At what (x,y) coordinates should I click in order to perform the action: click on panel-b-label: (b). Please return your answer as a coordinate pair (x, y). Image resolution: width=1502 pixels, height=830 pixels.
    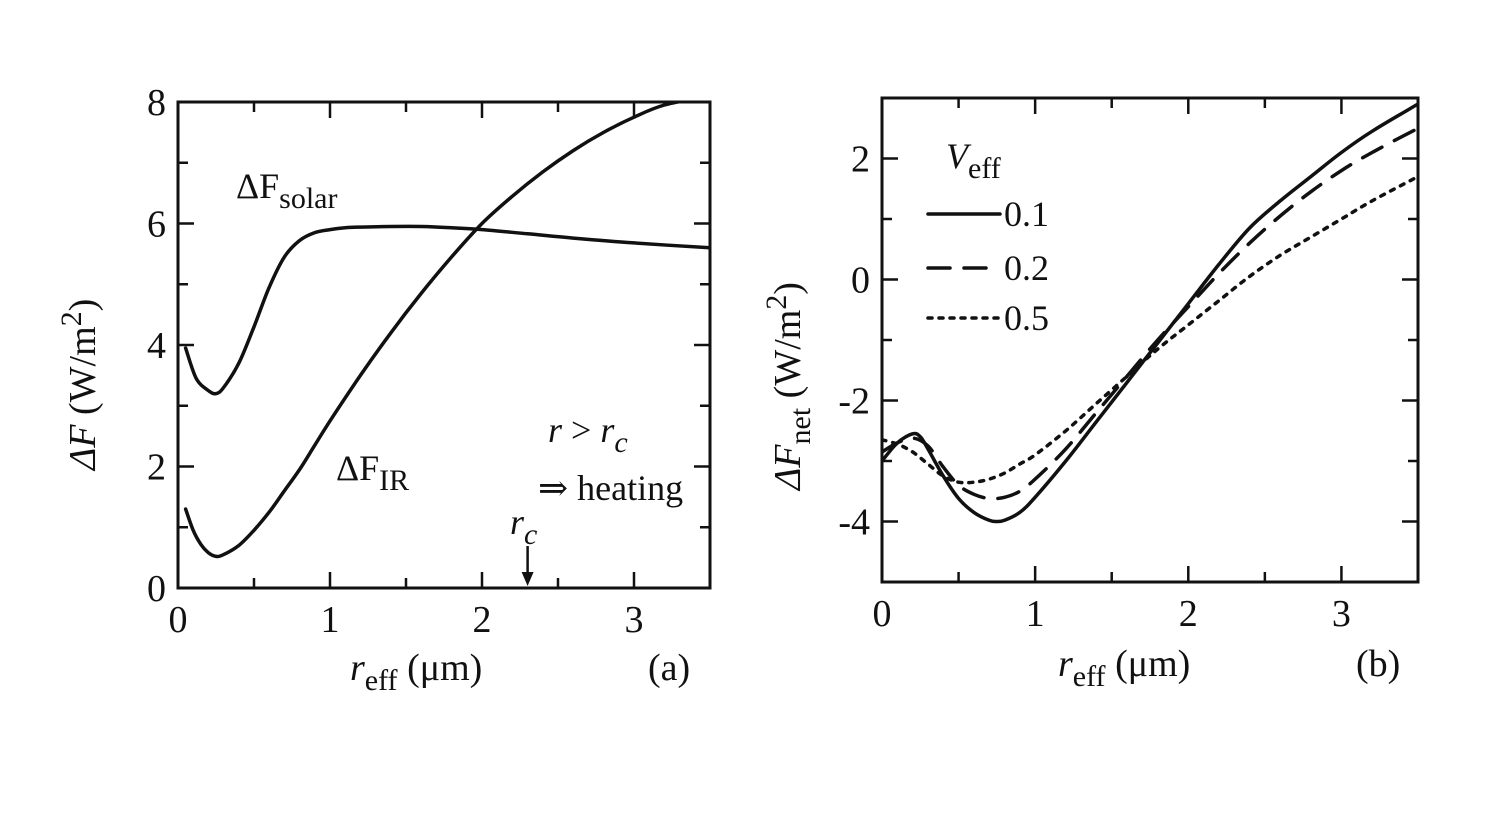
    Looking at the image, I should click on (1378, 664).